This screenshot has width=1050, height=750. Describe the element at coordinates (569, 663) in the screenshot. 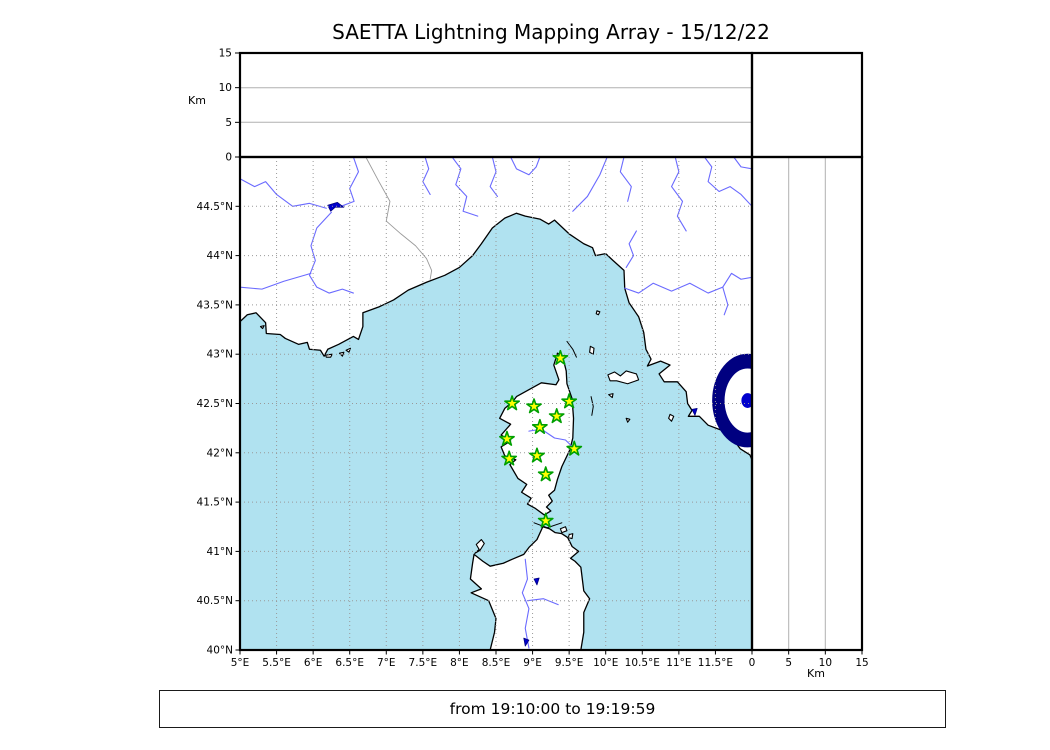

I see `lon-tick-label: 9.5°E` at that location.